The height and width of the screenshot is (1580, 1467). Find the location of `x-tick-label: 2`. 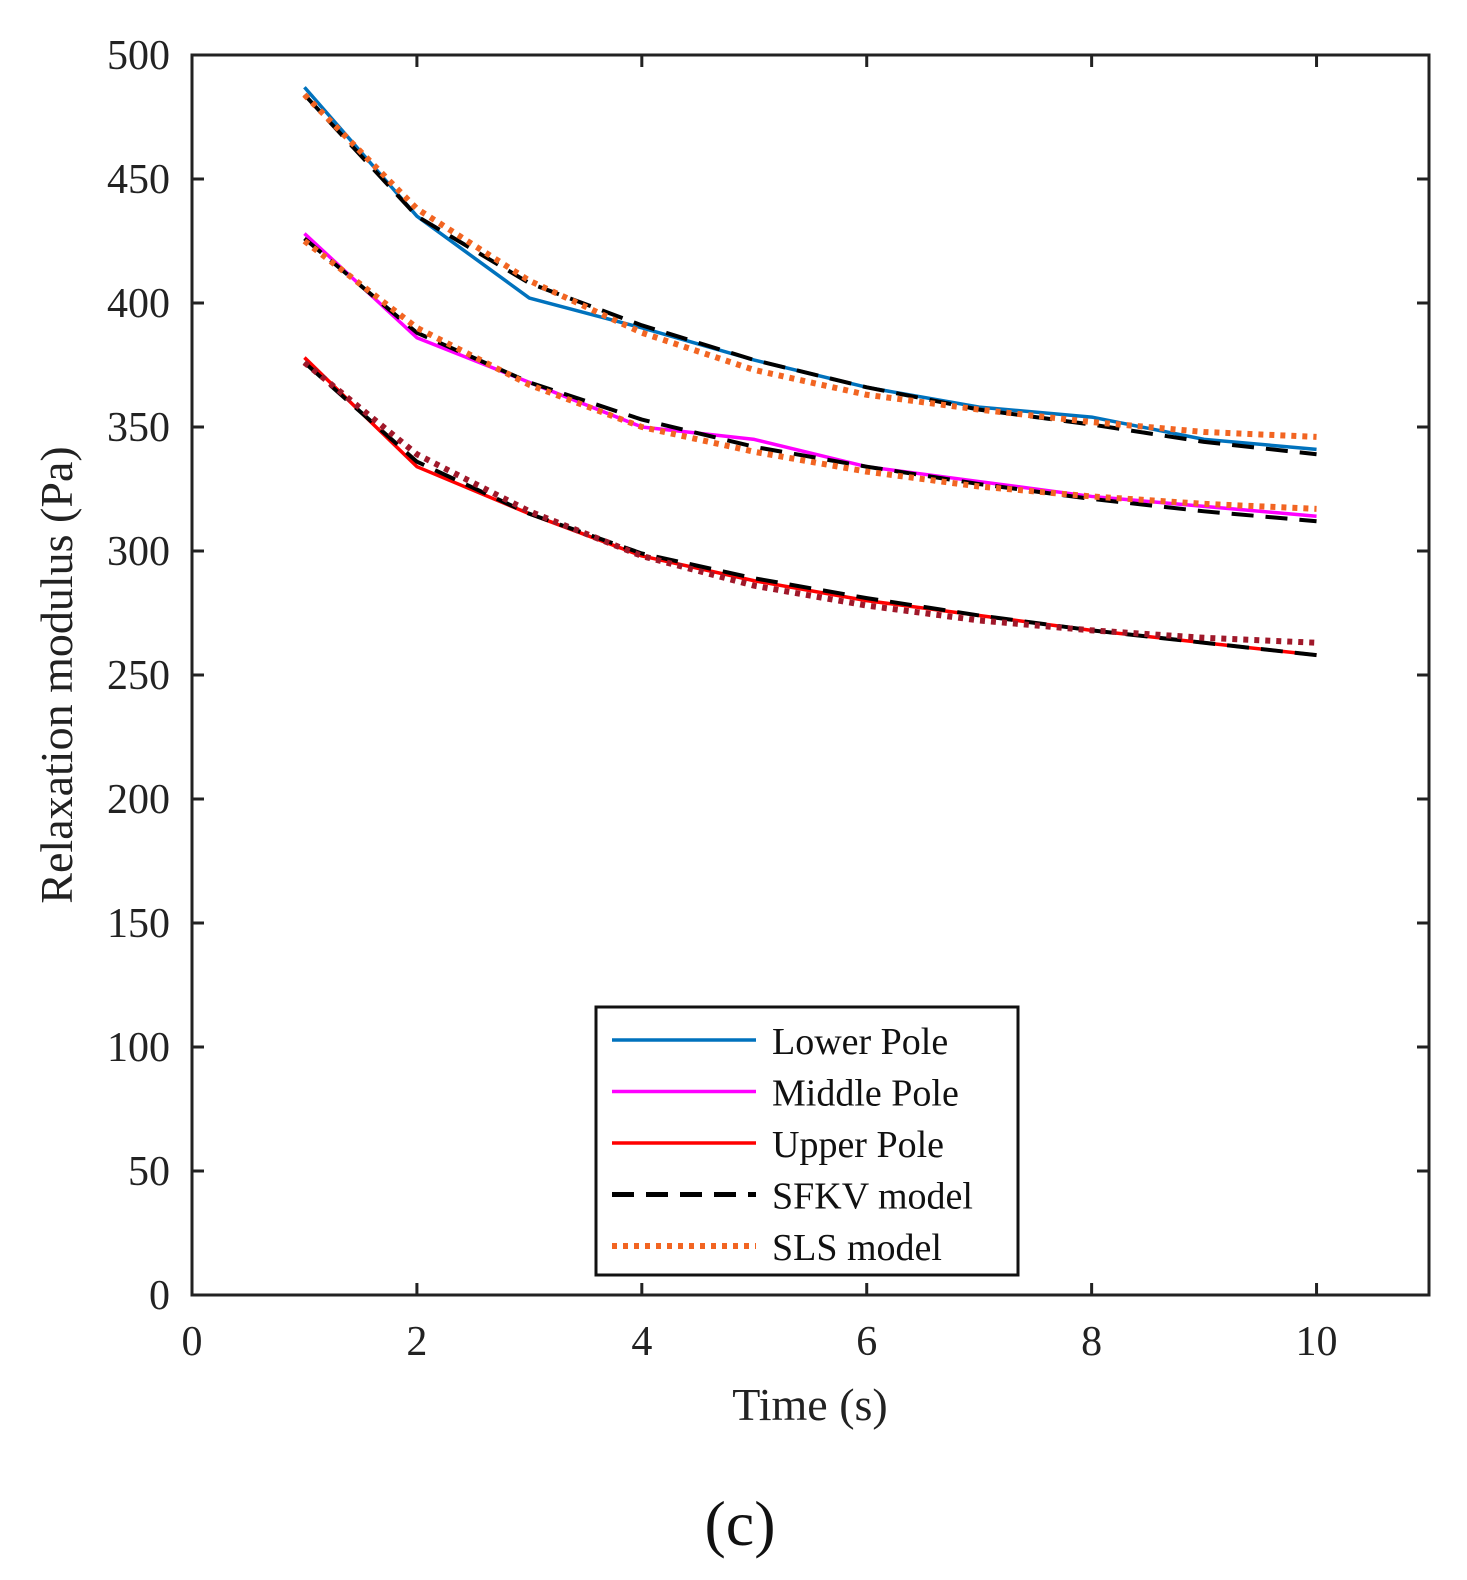

x-tick-label: 2 is located at coordinates (416, 1342).